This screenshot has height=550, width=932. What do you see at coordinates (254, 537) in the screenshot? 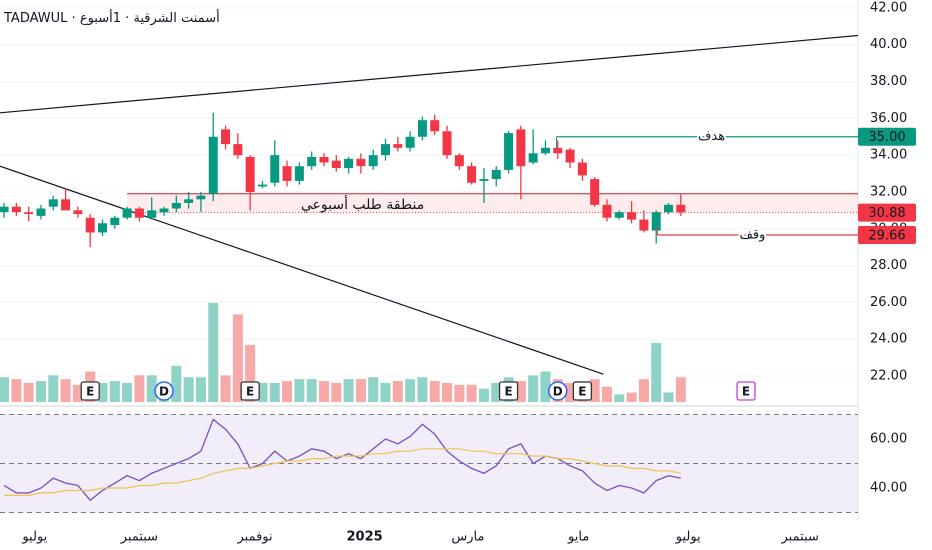
I see `x-tick-label: نوفمبر` at bounding box center [254, 537].